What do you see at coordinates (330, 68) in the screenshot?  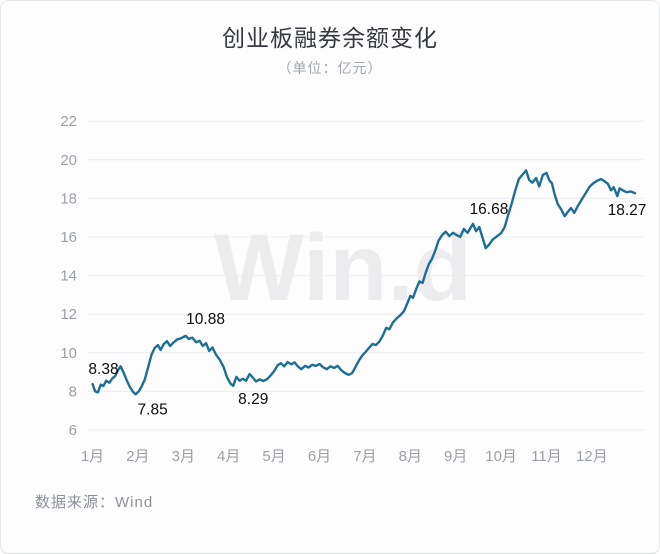 I see `chart-subtitle: （单位：亿元）` at bounding box center [330, 68].